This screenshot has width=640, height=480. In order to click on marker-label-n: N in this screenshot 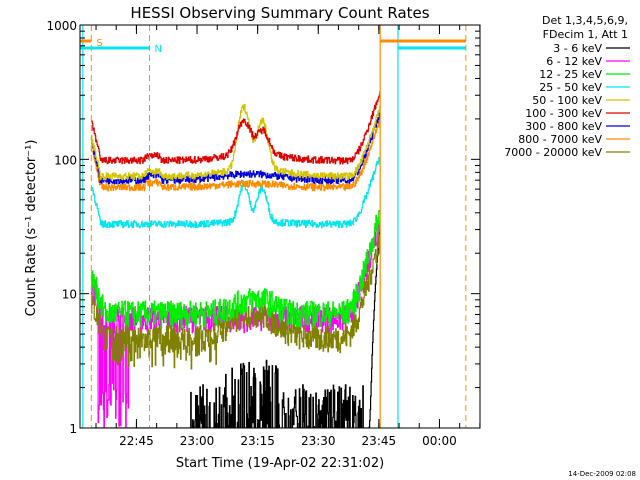, I will do `click(157, 49)`.